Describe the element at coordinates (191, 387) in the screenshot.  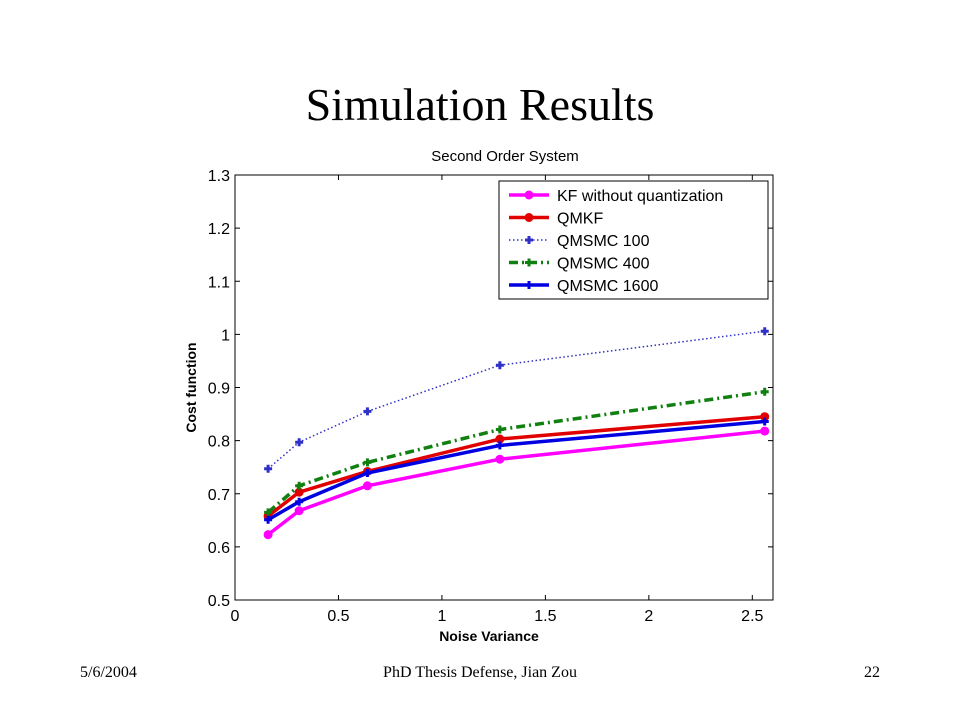
I see `y-axis-label: Cost function` at that location.